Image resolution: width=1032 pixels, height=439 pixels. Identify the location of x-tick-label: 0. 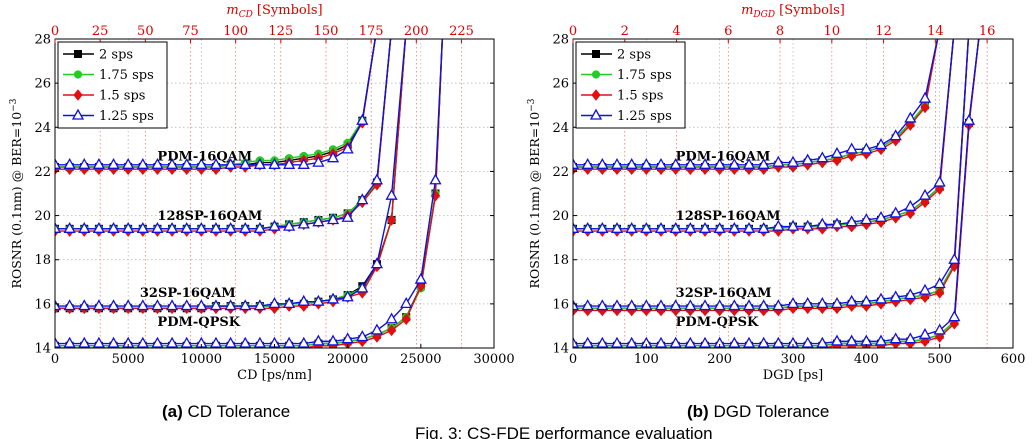
(55, 359).